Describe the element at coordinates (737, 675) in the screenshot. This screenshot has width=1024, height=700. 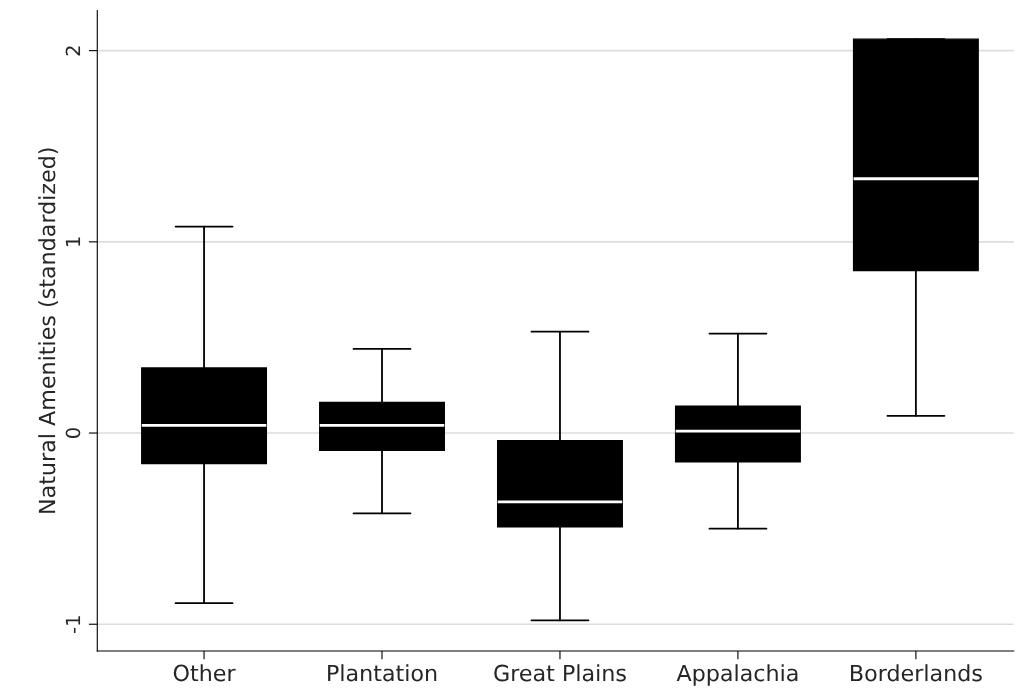
I see `x-tick-label: Appalachia` at that location.